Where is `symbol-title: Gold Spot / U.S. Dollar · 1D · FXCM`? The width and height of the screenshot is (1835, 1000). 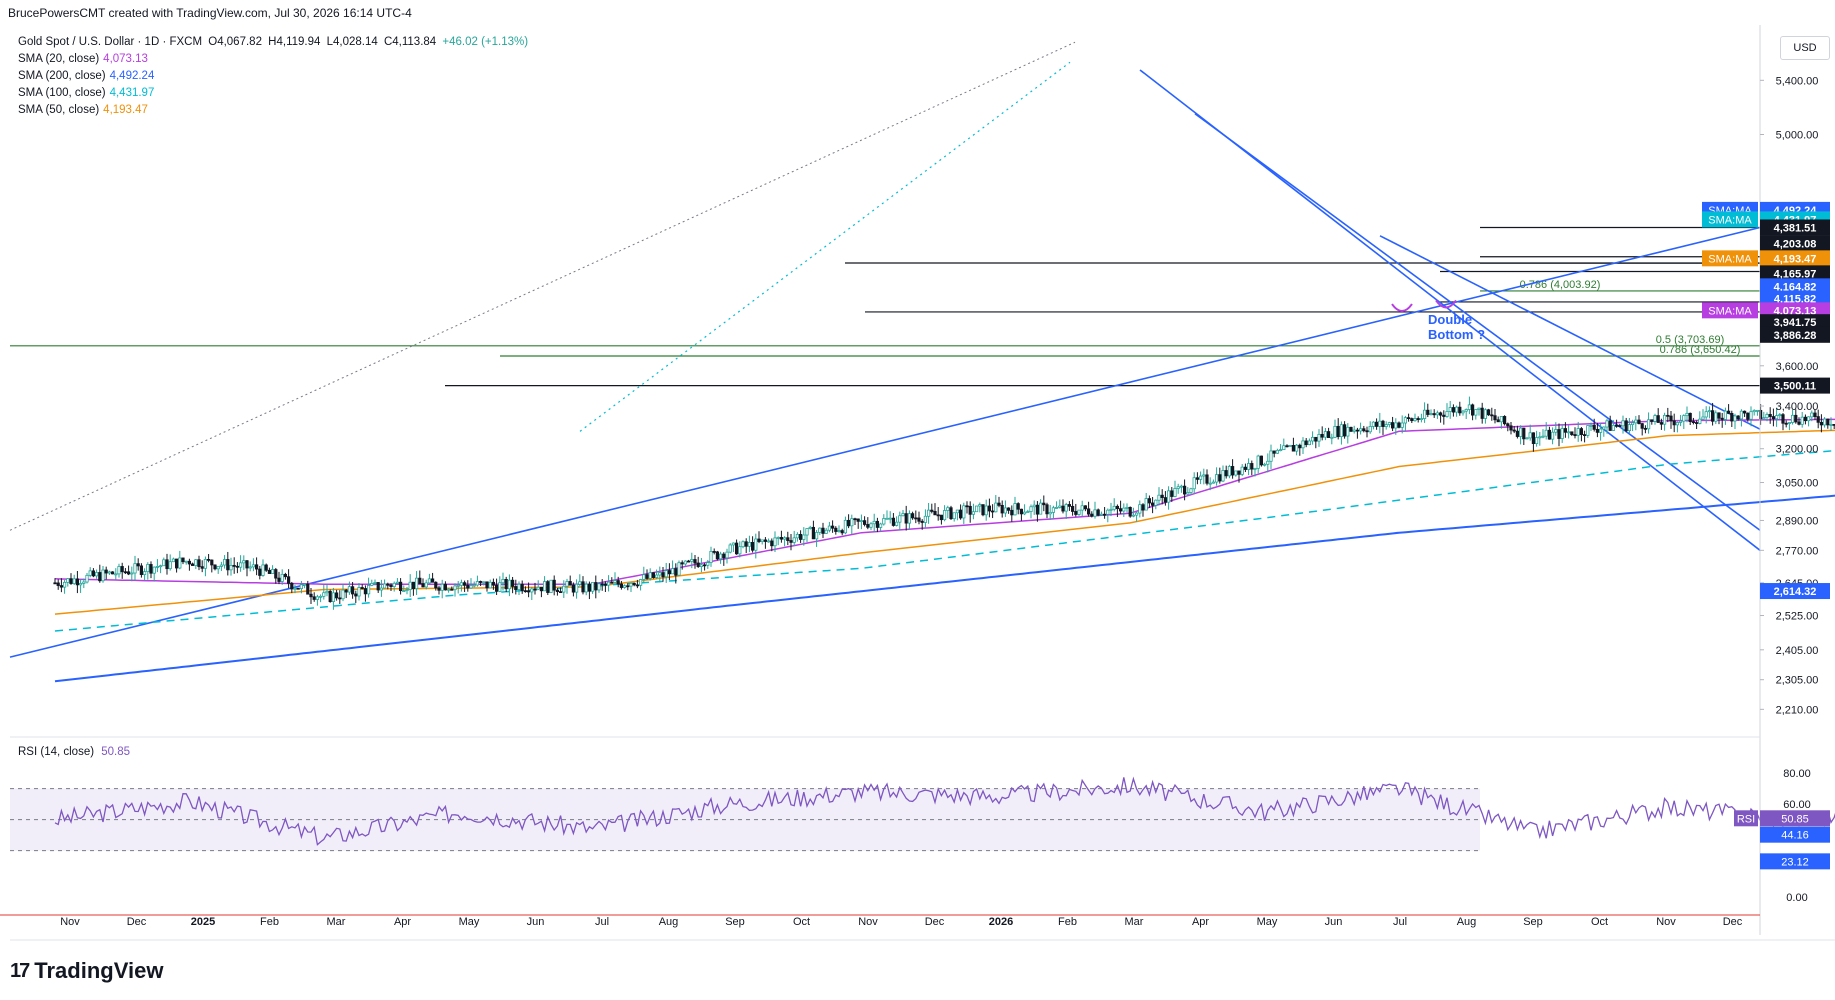 symbol-title: Gold Spot / U.S. Dollar · 1D · FXCM is located at coordinates (110, 42).